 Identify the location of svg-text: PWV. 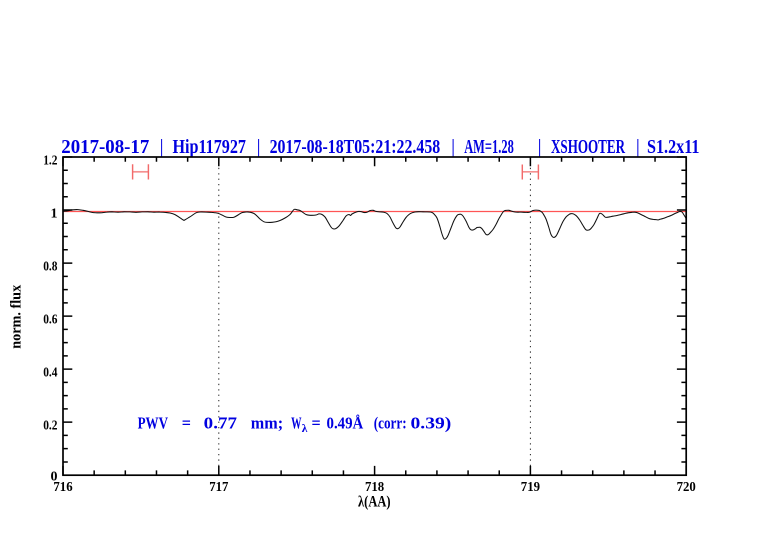
(153, 423).